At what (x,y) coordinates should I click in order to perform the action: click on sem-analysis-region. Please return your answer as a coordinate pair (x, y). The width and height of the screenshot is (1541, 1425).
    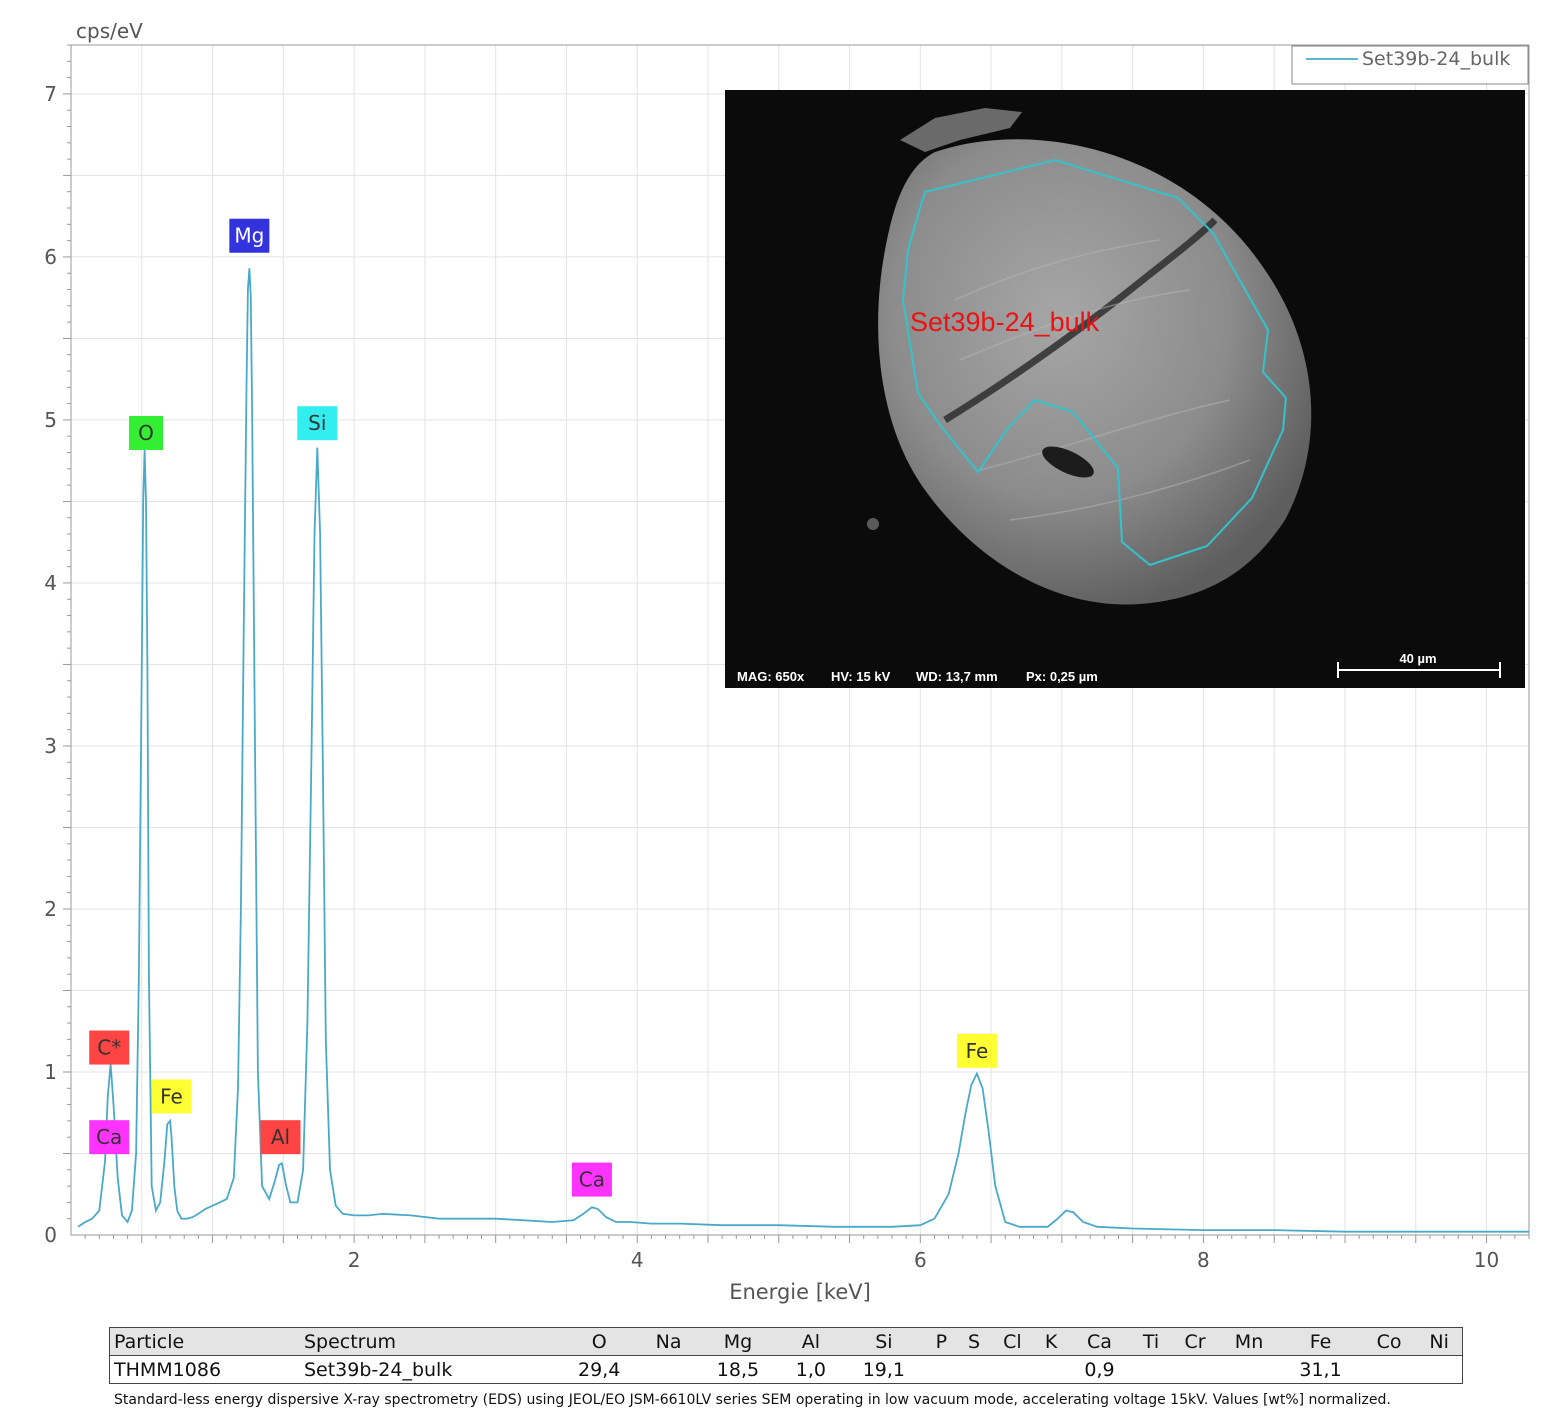
    Looking at the image, I should click on (1094, 362).